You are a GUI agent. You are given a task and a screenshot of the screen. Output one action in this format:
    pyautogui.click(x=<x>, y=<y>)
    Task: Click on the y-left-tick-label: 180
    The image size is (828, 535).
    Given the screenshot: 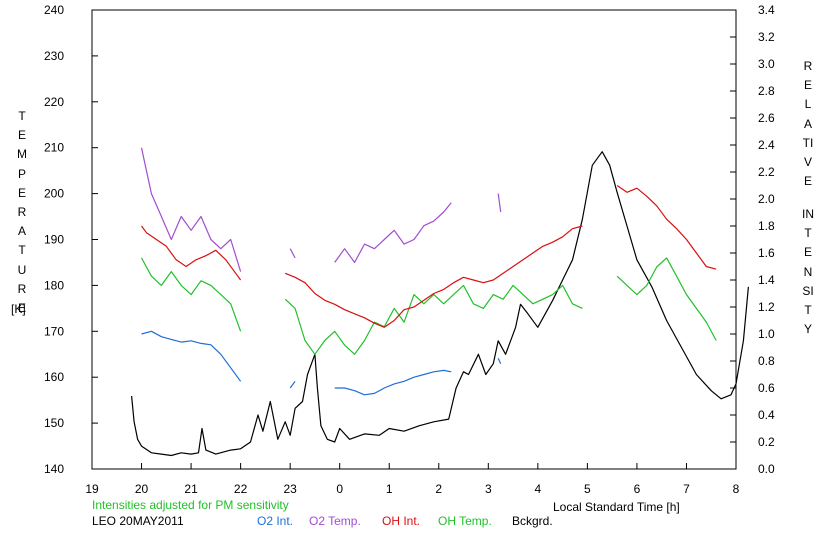 What is the action you would take?
    pyautogui.click(x=54, y=285)
    